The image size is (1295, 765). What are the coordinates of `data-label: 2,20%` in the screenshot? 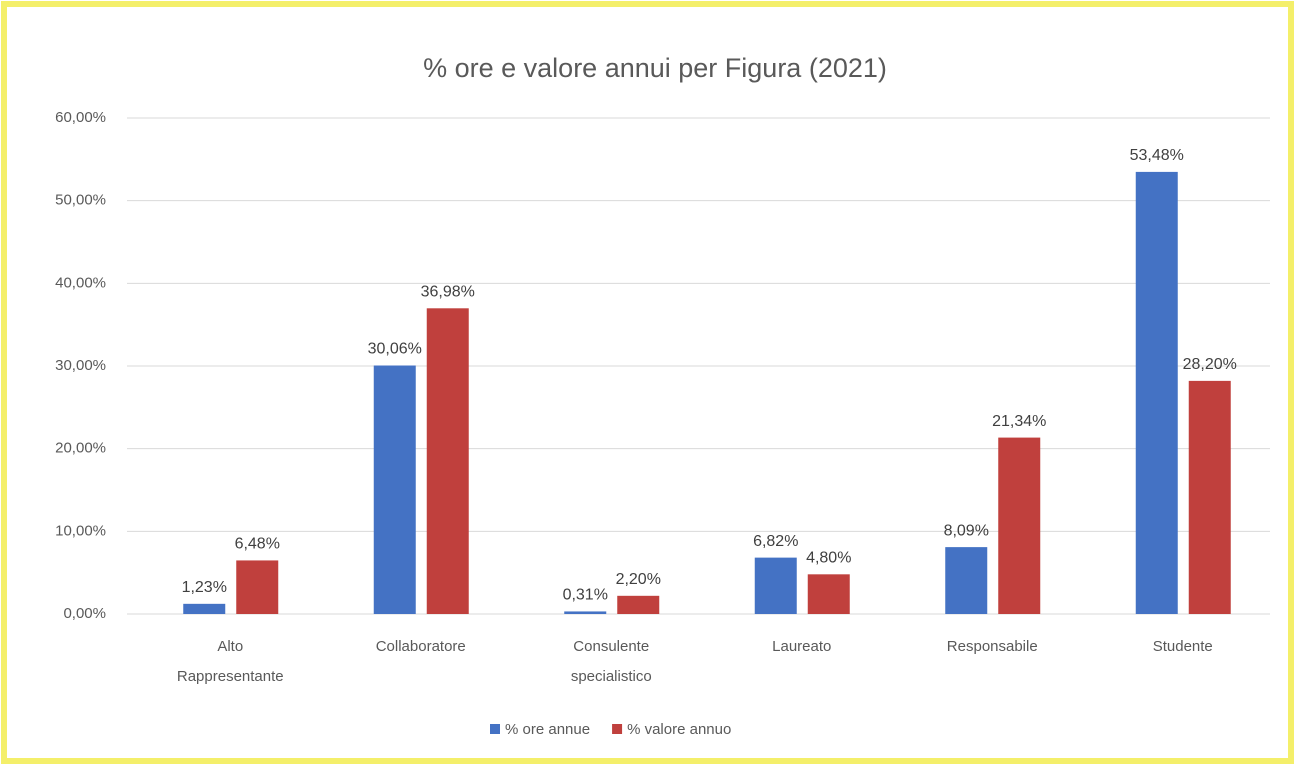 It's located at (638, 579).